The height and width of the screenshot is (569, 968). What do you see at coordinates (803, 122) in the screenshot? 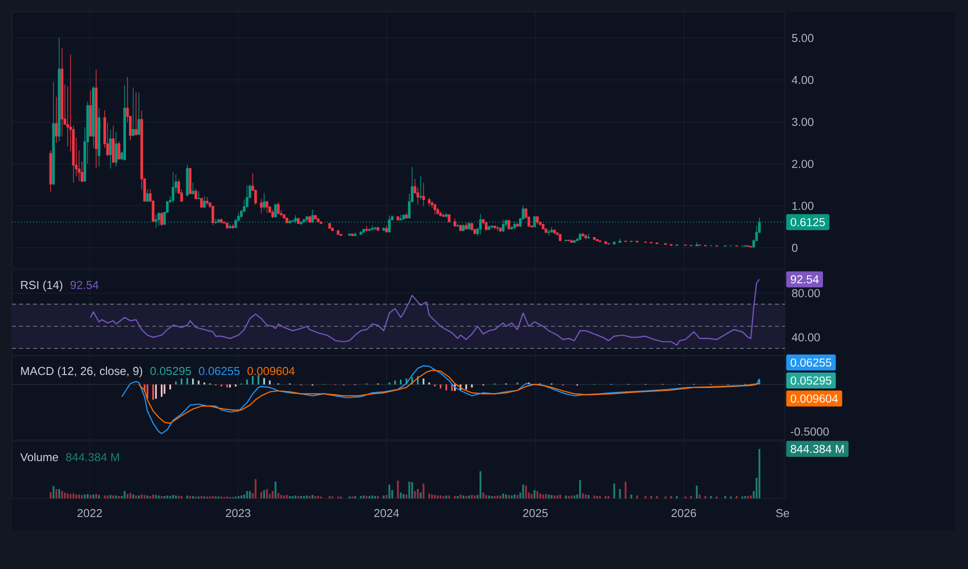
I see `y-tick-label: 3.00` at bounding box center [803, 122].